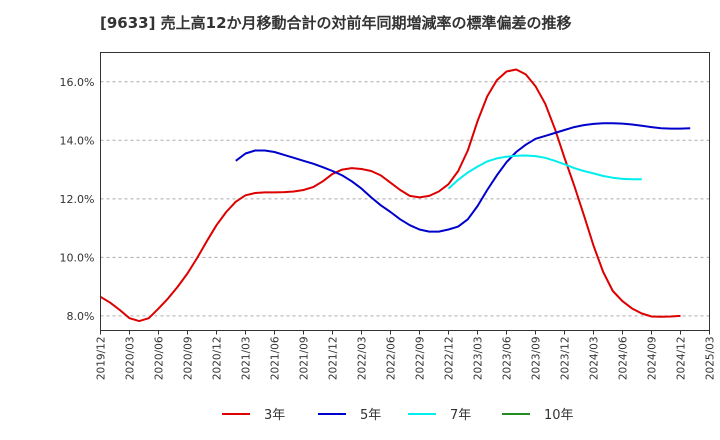  Describe the element at coordinates (274, 415) in the screenshot. I see `legend-label: 3年` at that location.